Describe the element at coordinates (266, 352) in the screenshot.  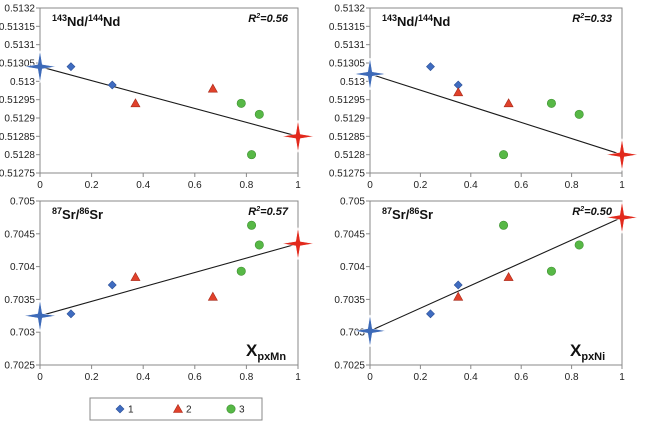
I see `x-axis-label: XpxMn` at that location.